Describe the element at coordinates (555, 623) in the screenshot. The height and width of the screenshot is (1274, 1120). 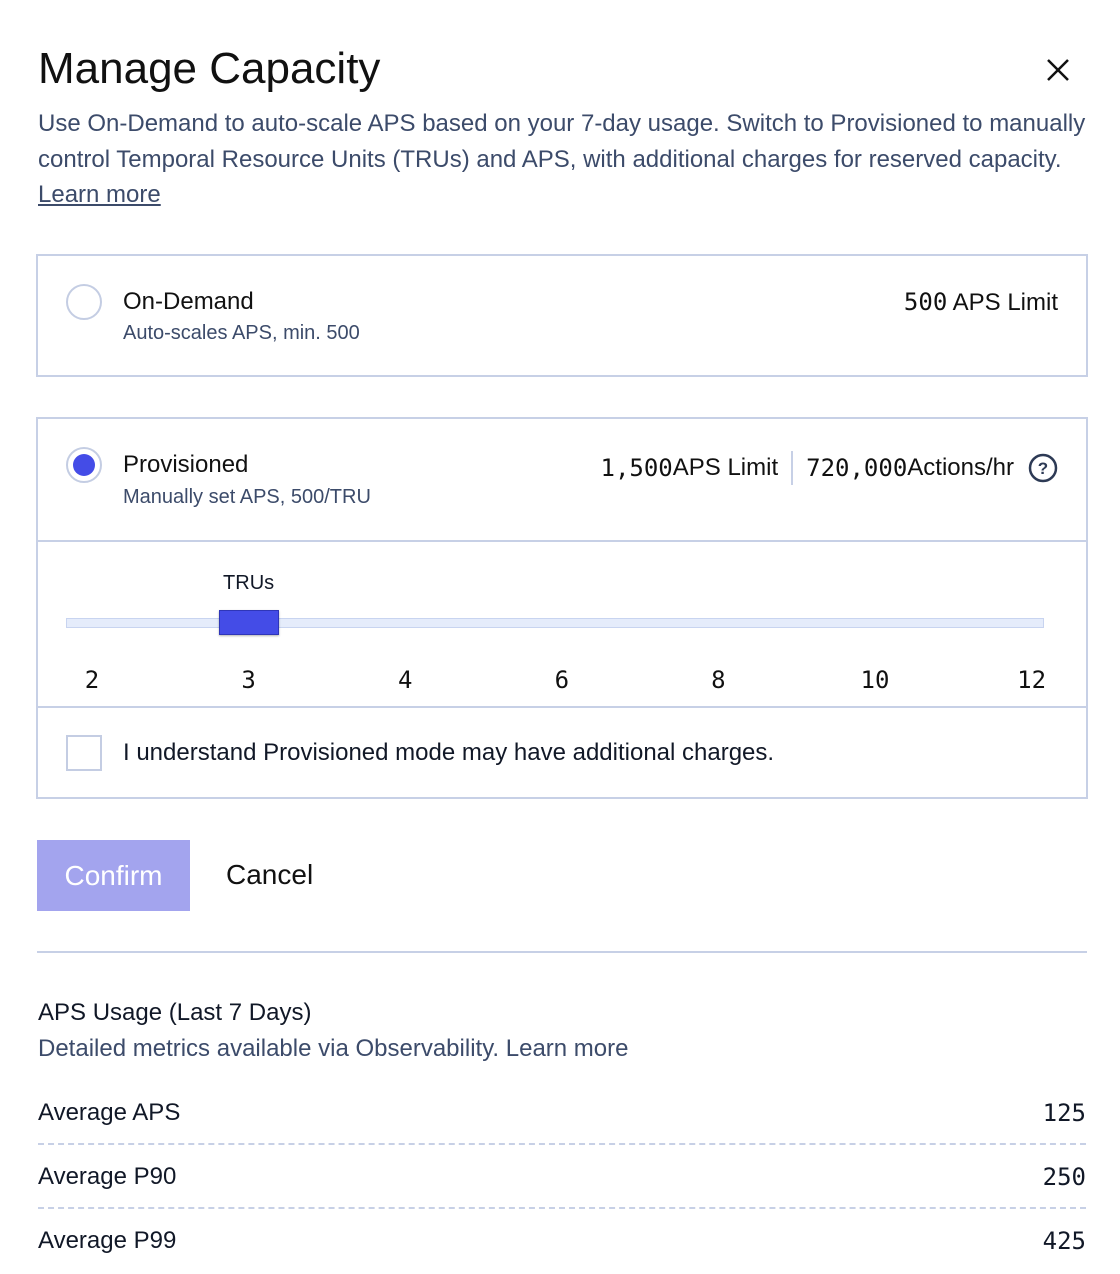
I see `slider-track` at that location.